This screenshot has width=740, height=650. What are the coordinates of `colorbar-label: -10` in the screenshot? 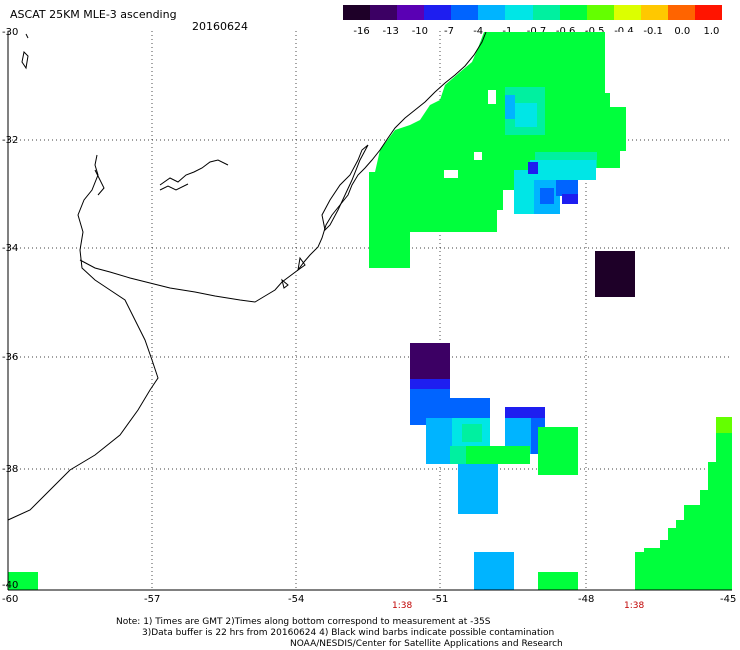 It's located at (420, 31).